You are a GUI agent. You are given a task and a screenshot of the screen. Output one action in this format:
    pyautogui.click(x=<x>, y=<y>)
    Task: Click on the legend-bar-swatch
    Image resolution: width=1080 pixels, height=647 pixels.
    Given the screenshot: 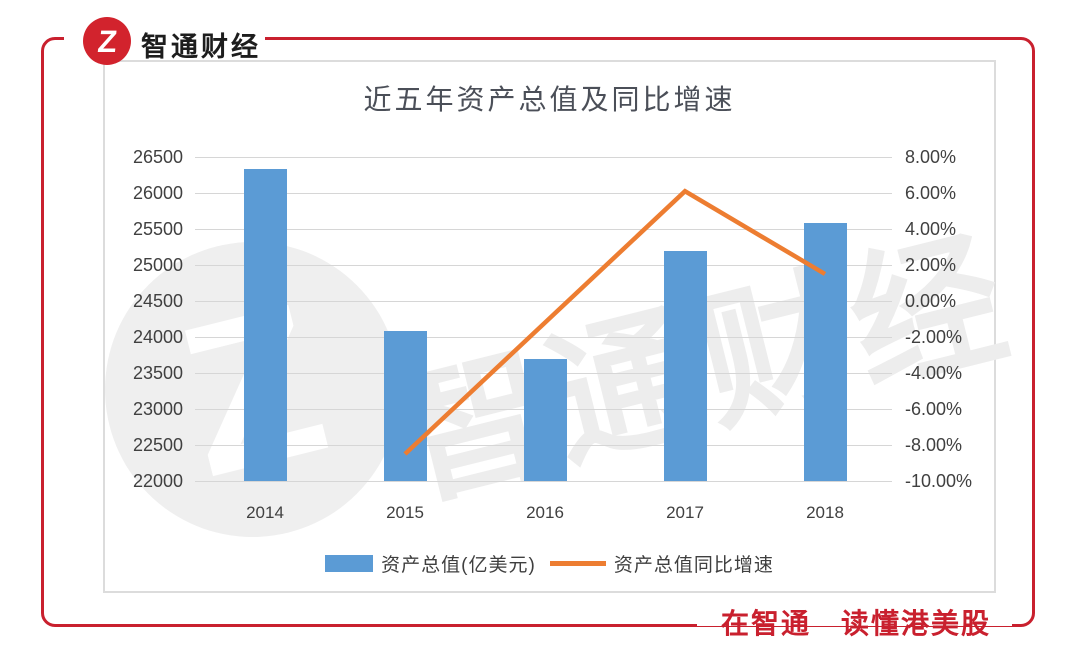 What is the action you would take?
    pyautogui.click(x=349, y=563)
    